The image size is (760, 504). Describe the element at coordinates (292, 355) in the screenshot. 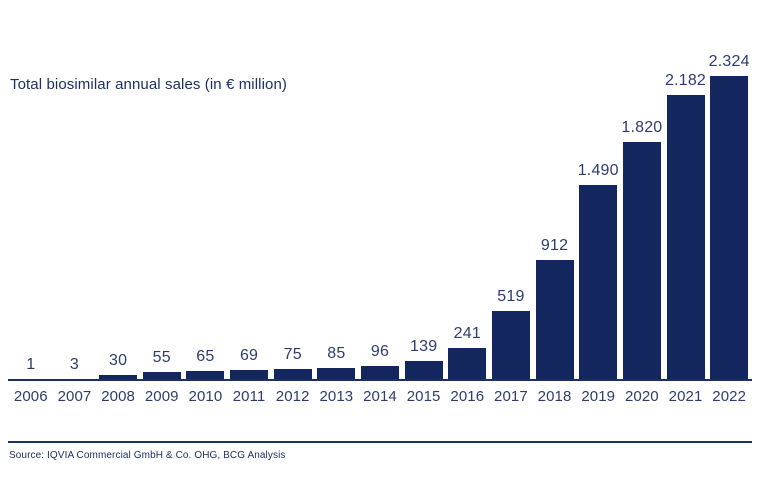

I see `bar-value-label: 75` at that location.